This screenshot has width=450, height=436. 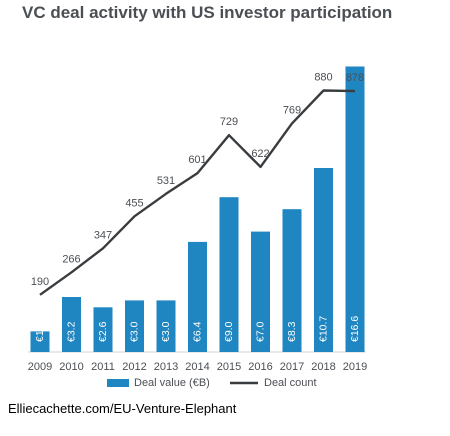 I want to click on bar-2015, so click(x=229, y=274).